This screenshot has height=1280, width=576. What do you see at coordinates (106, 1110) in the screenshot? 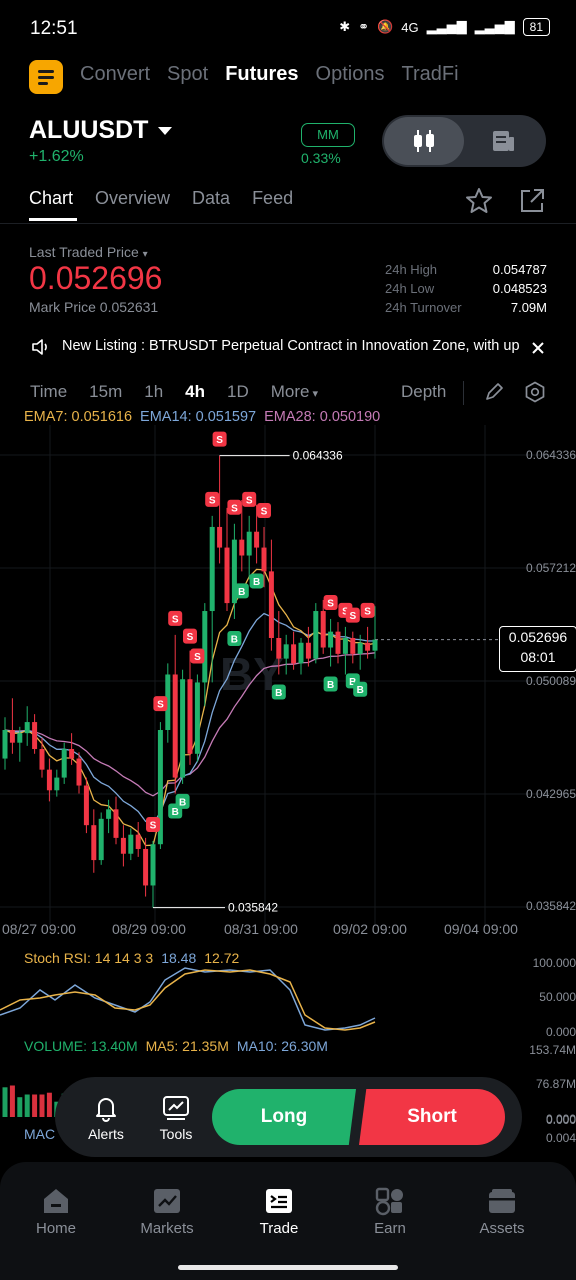
I see `bell-icon` at bounding box center [106, 1110].